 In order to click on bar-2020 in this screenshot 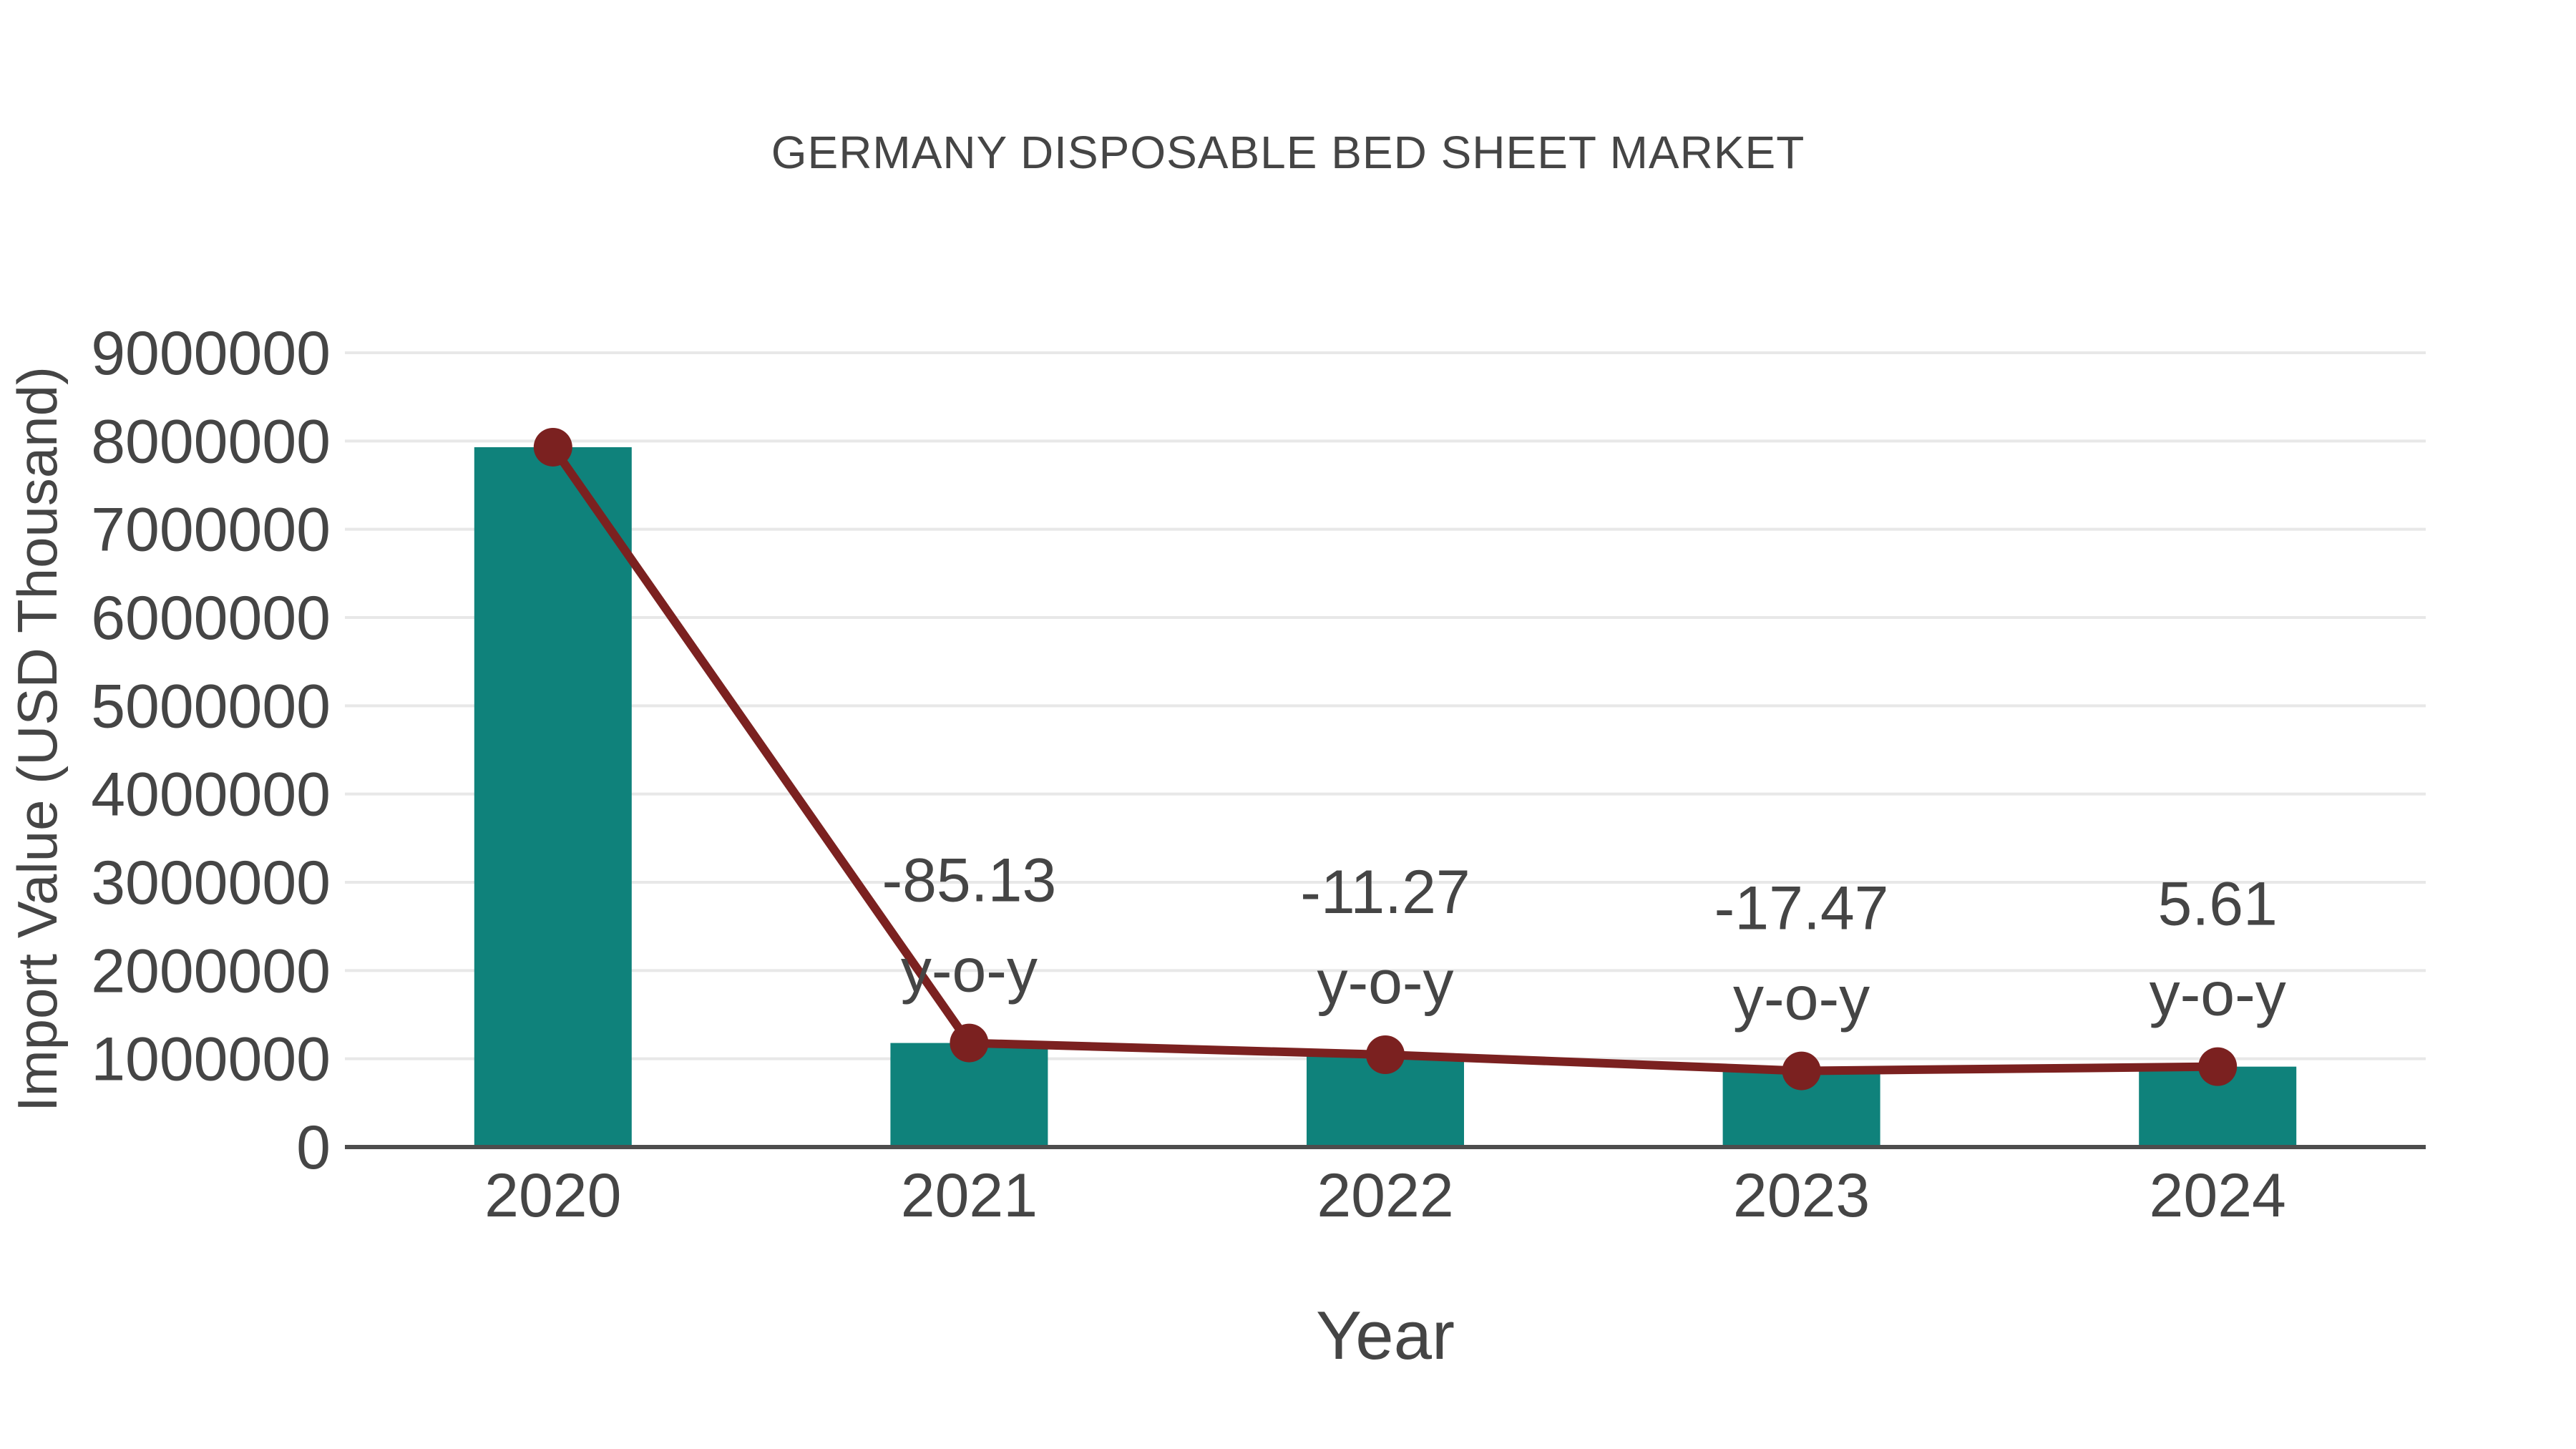, I will do `click(553, 797)`.